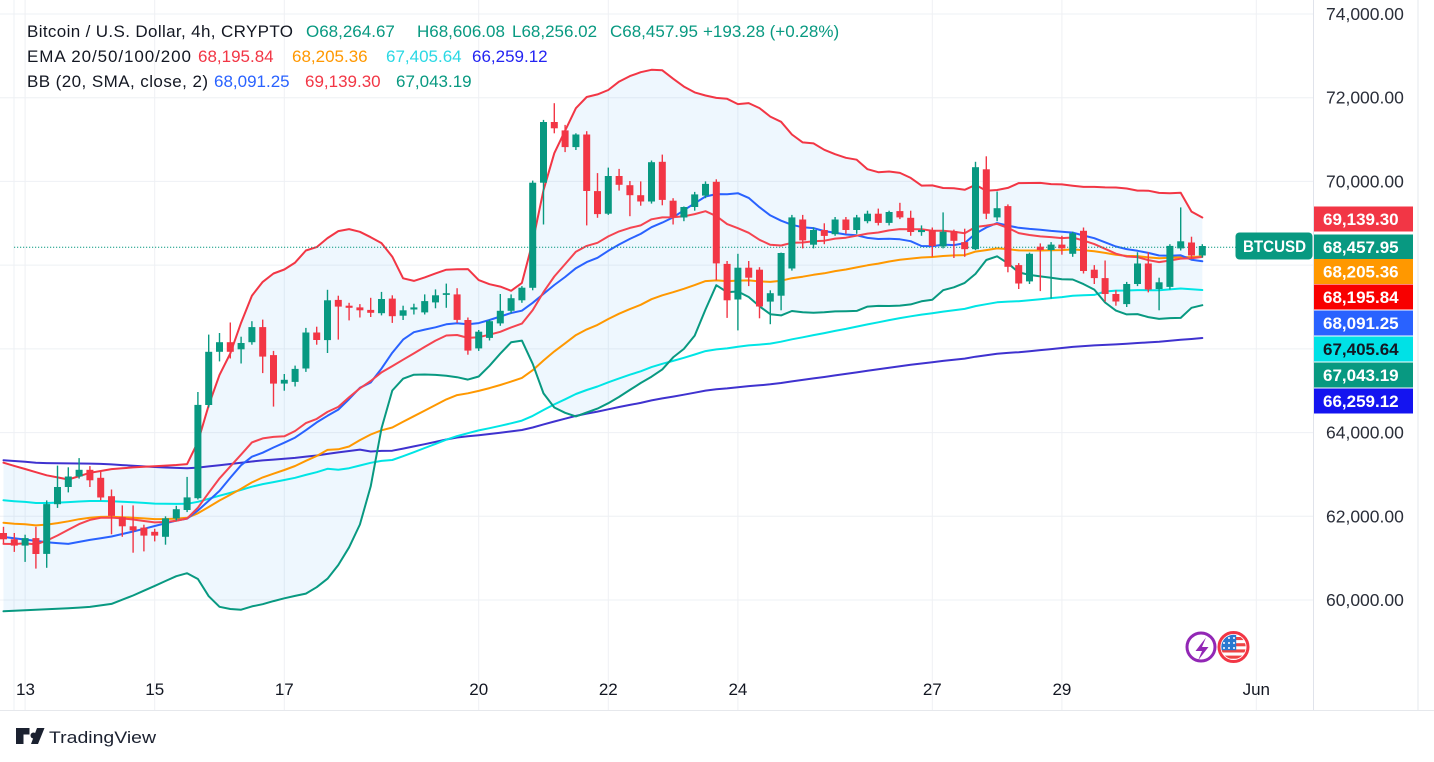 This screenshot has height=762, width=1434. What do you see at coordinates (1361, 323) in the screenshot?
I see `svg-text: 68,091.25` at bounding box center [1361, 323].